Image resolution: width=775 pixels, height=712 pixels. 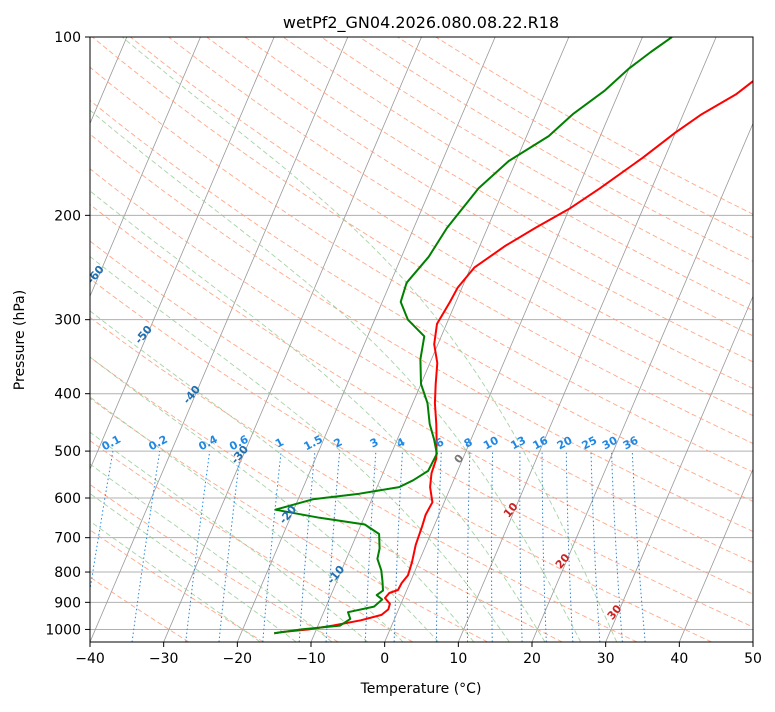 What do you see at coordinates (311, 659) in the screenshot?
I see `x-tick-label: −10` at bounding box center [311, 659].